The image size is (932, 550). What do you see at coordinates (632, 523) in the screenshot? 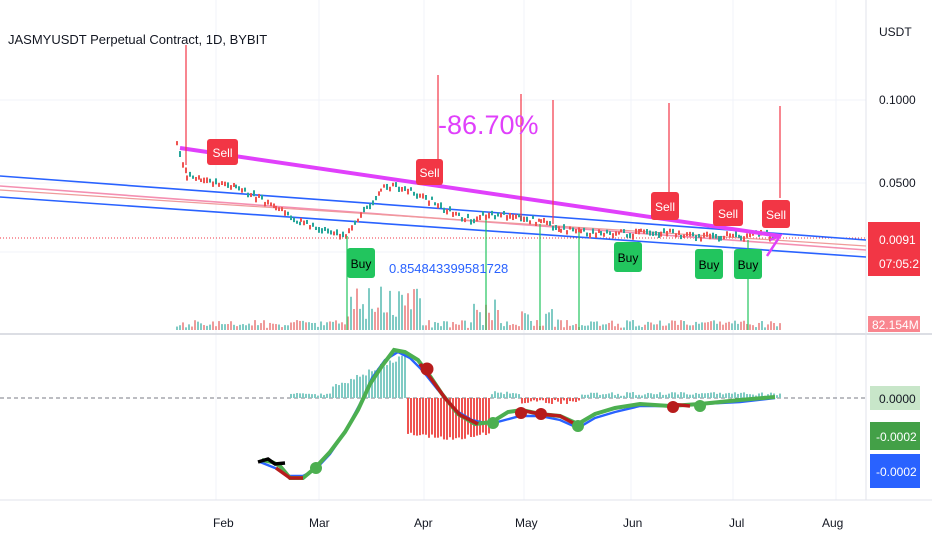
I see `time-tick-label: Jun` at bounding box center [632, 523].